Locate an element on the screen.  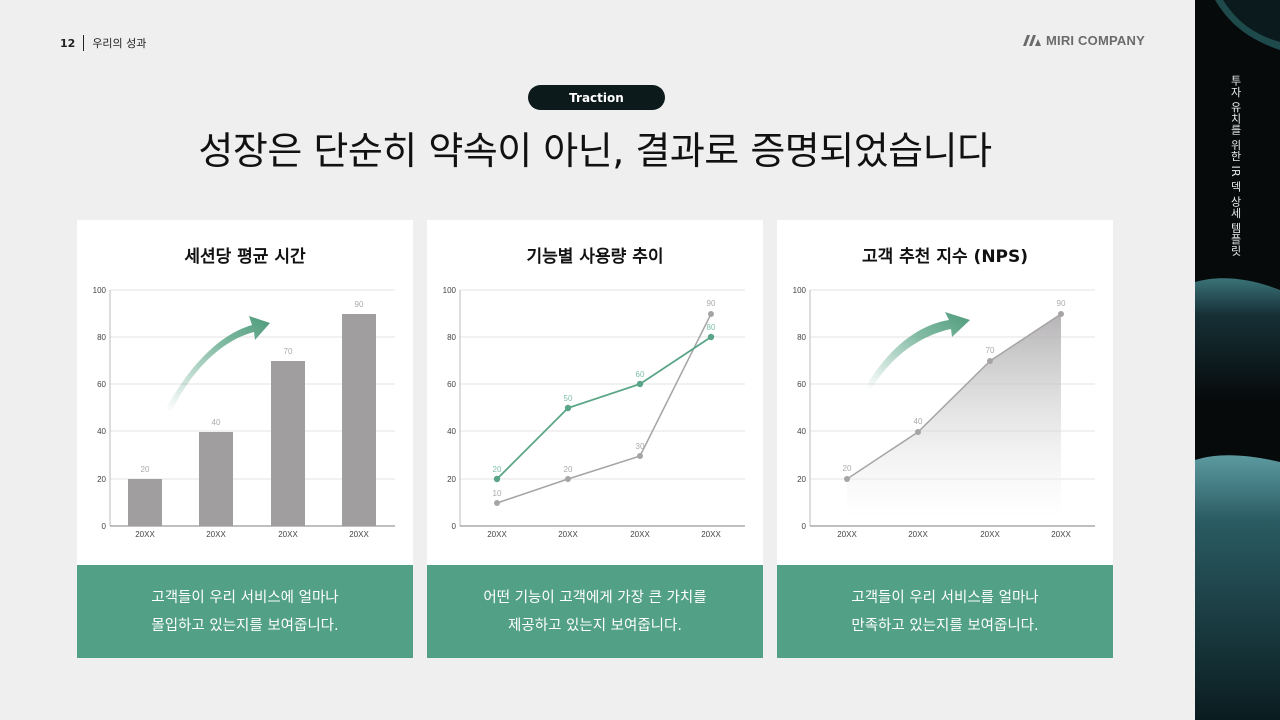
logo-text: MIRI COMPANY is located at coordinates (1095, 40).